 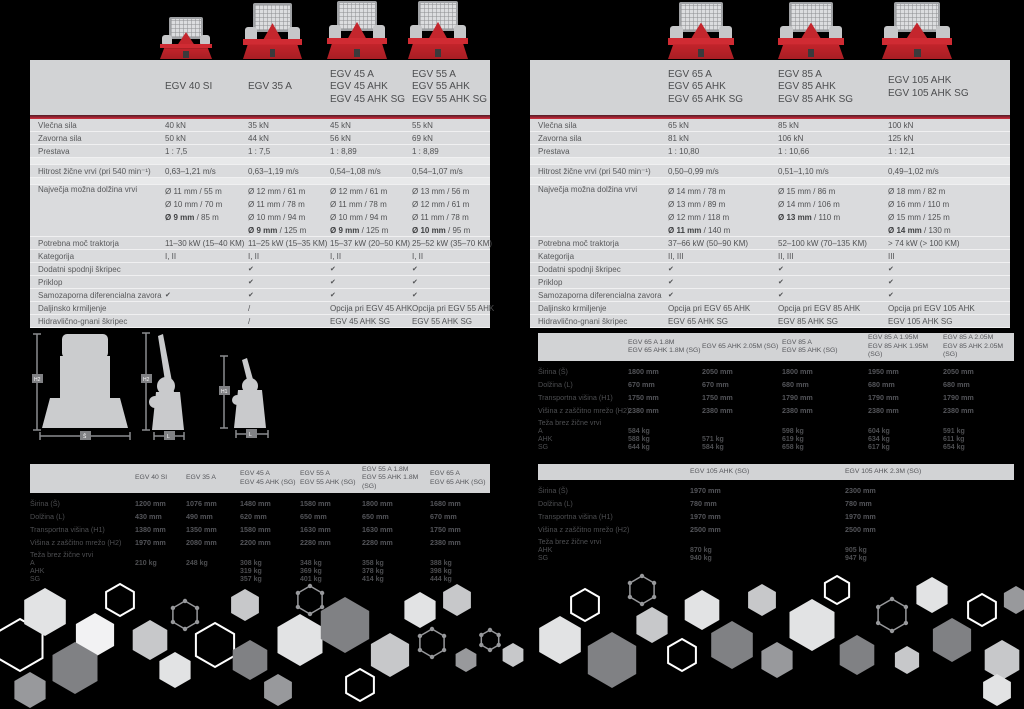 What do you see at coordinates (441, 191) in the screenshot?
I see `spec-cell-line: Ø 13 mm / 56 m` at bounding box center [441, 191].